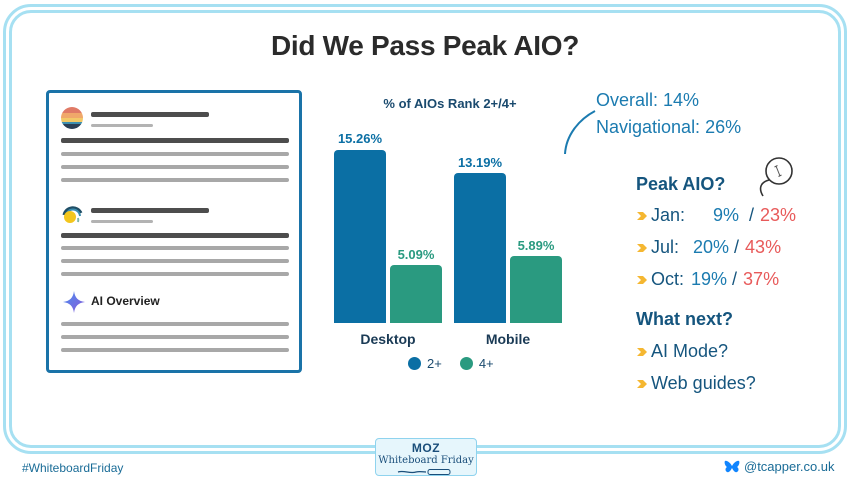 Image resolution: width=850 pixels, height=479 pixels. Describe the element at coordinates (360, 138) in the screenshot. I see `bar-label-desktop-2plus: 15.26%` at that location.